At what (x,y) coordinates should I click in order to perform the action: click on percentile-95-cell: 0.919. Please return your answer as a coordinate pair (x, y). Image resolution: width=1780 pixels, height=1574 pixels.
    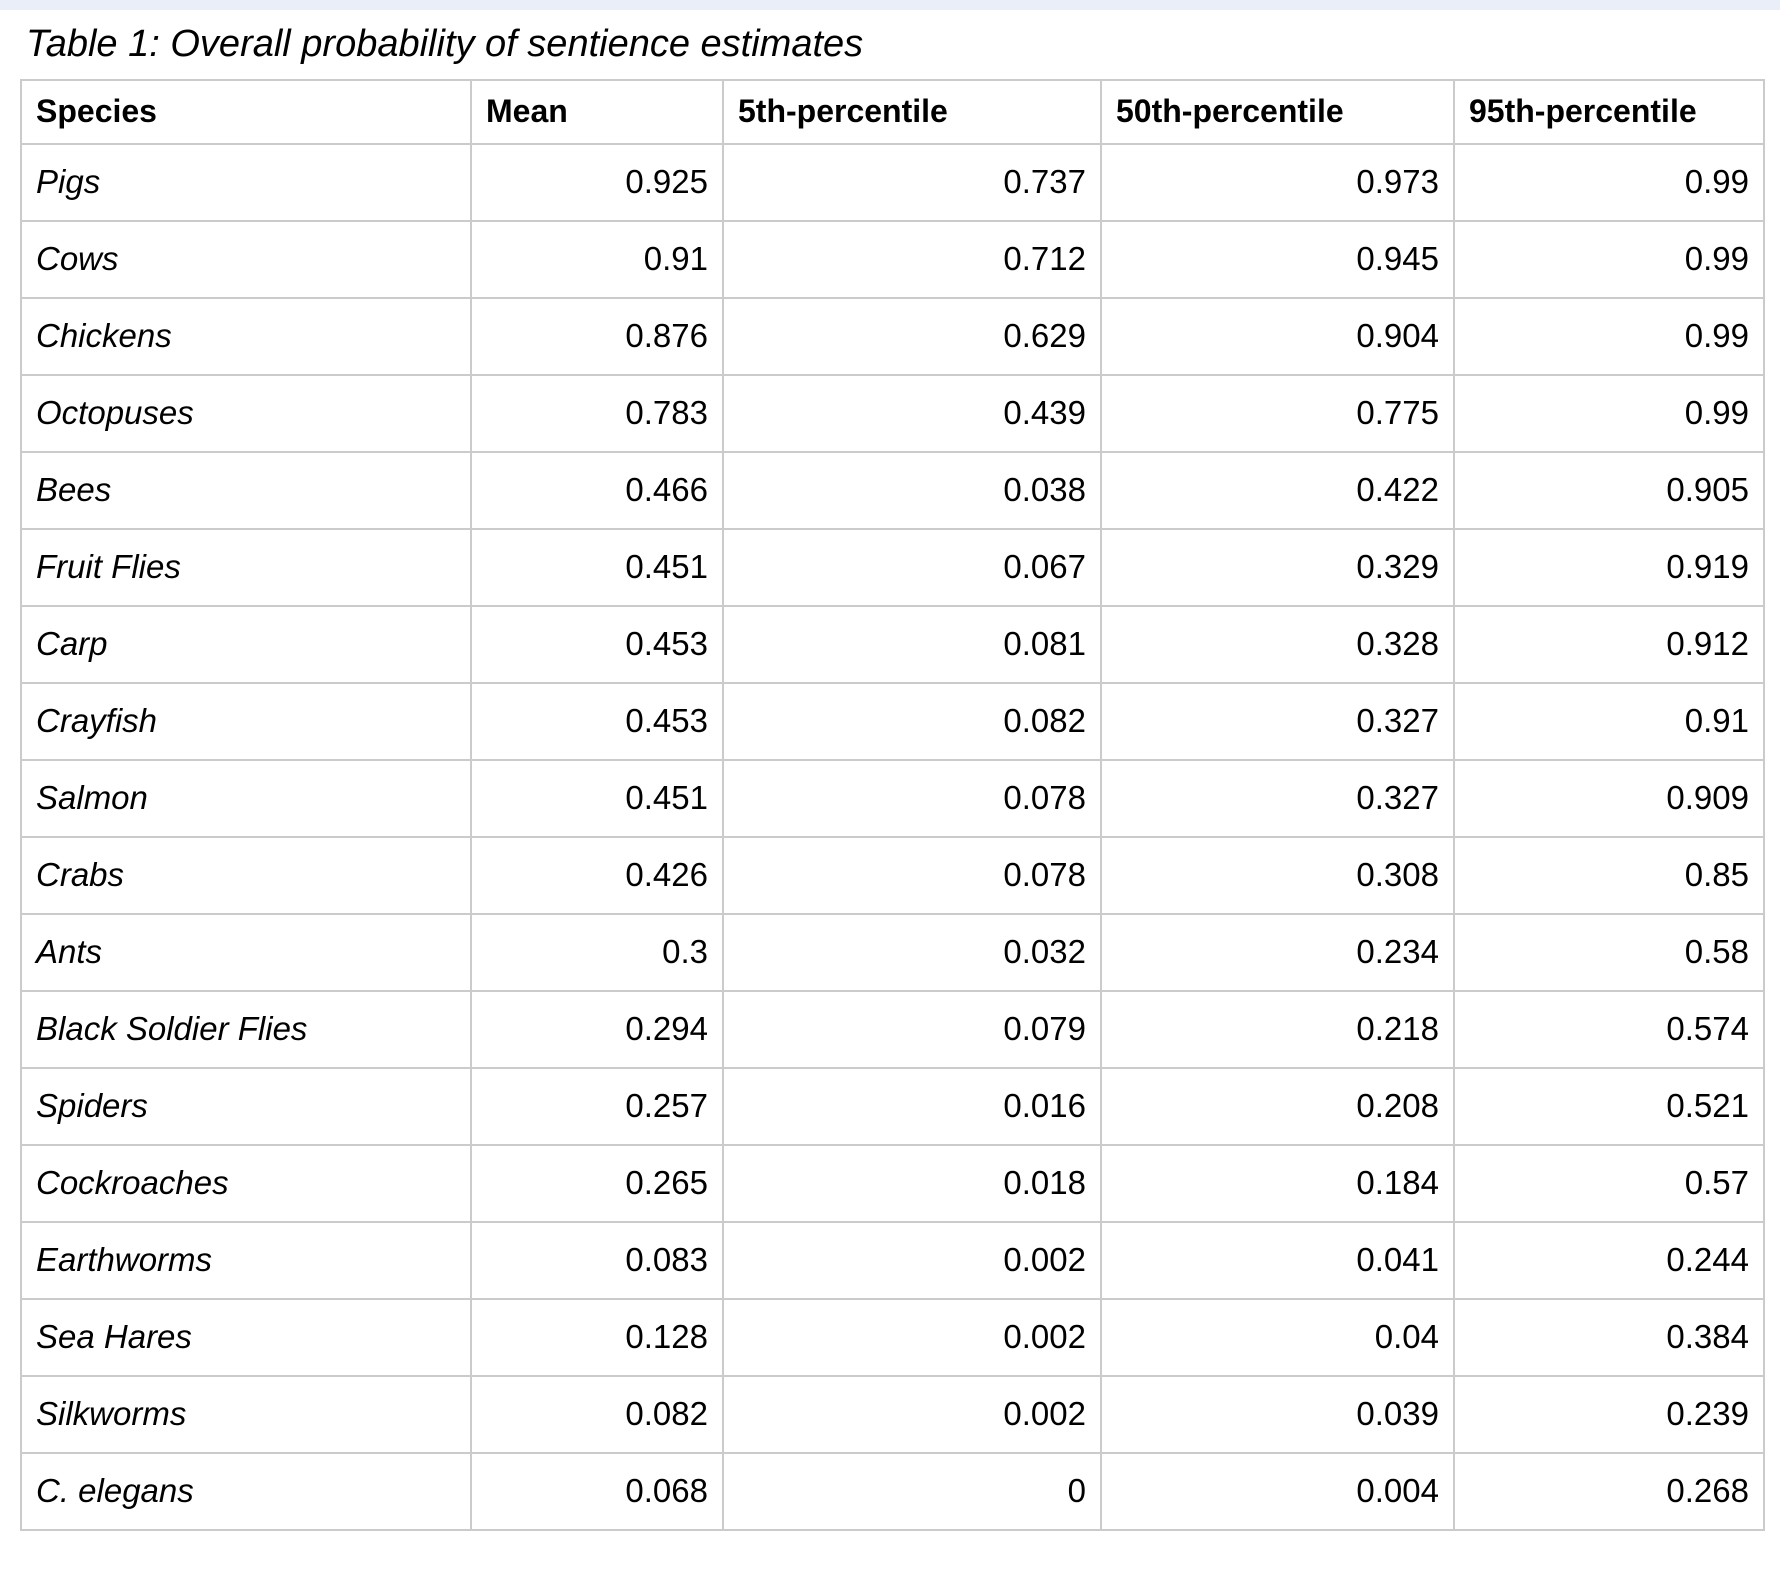
    Looking at the image, I should click on (1609, 567).